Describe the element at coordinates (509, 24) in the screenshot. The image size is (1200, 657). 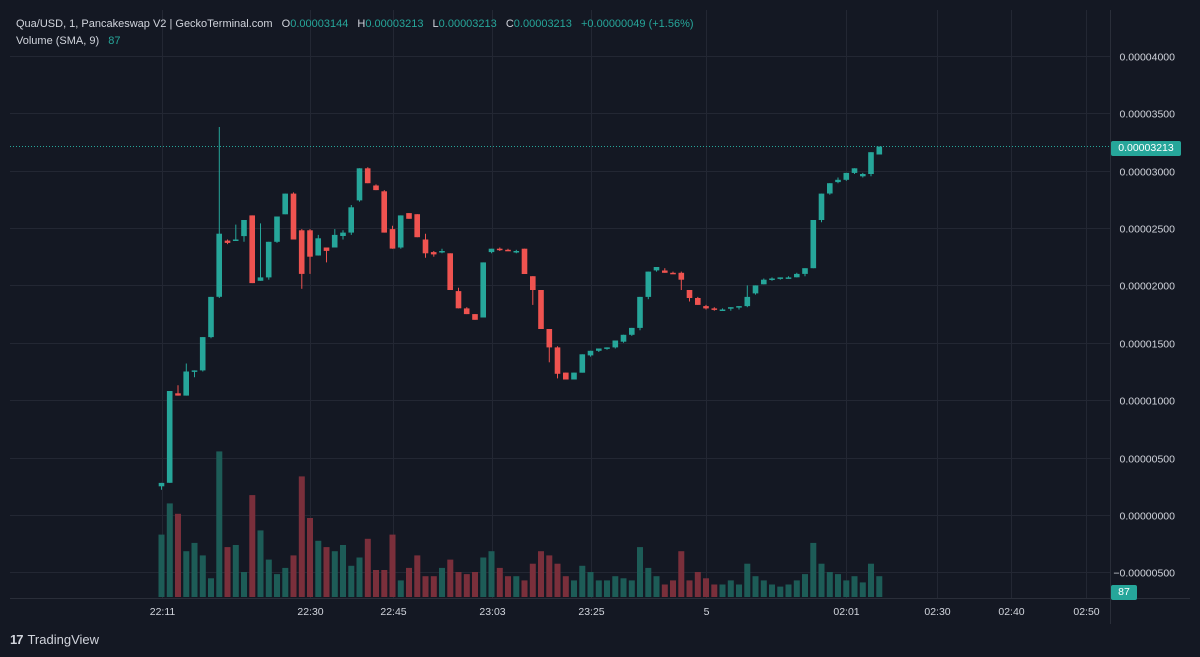
I see `close-key: C` at that location.